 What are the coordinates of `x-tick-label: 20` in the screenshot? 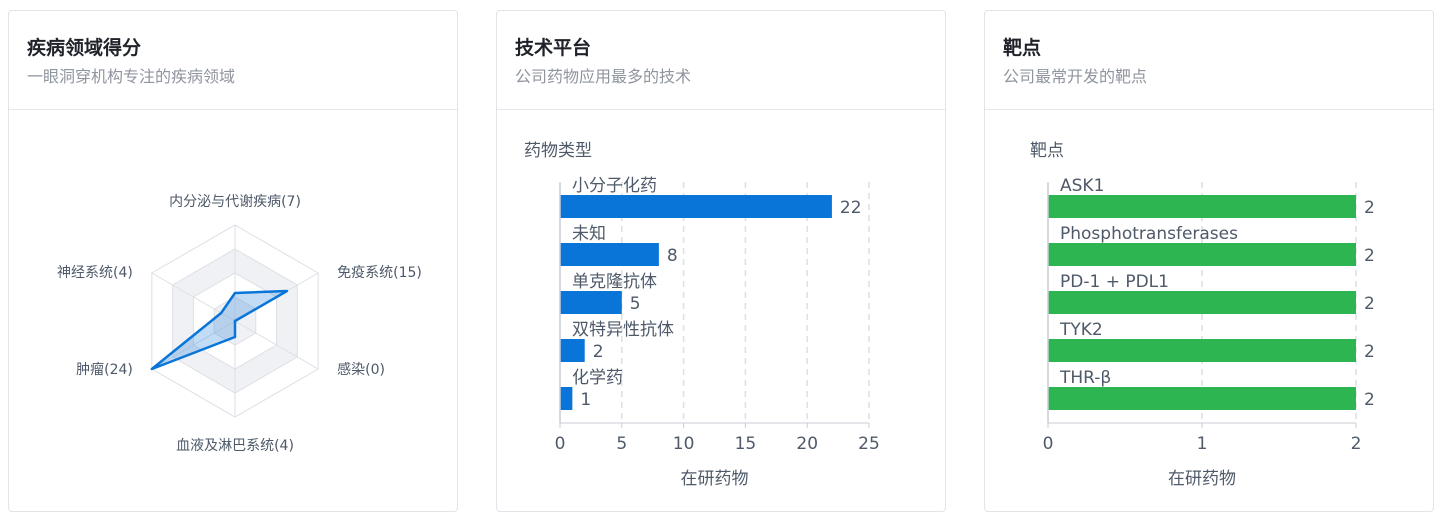 It's located at (807, 444).